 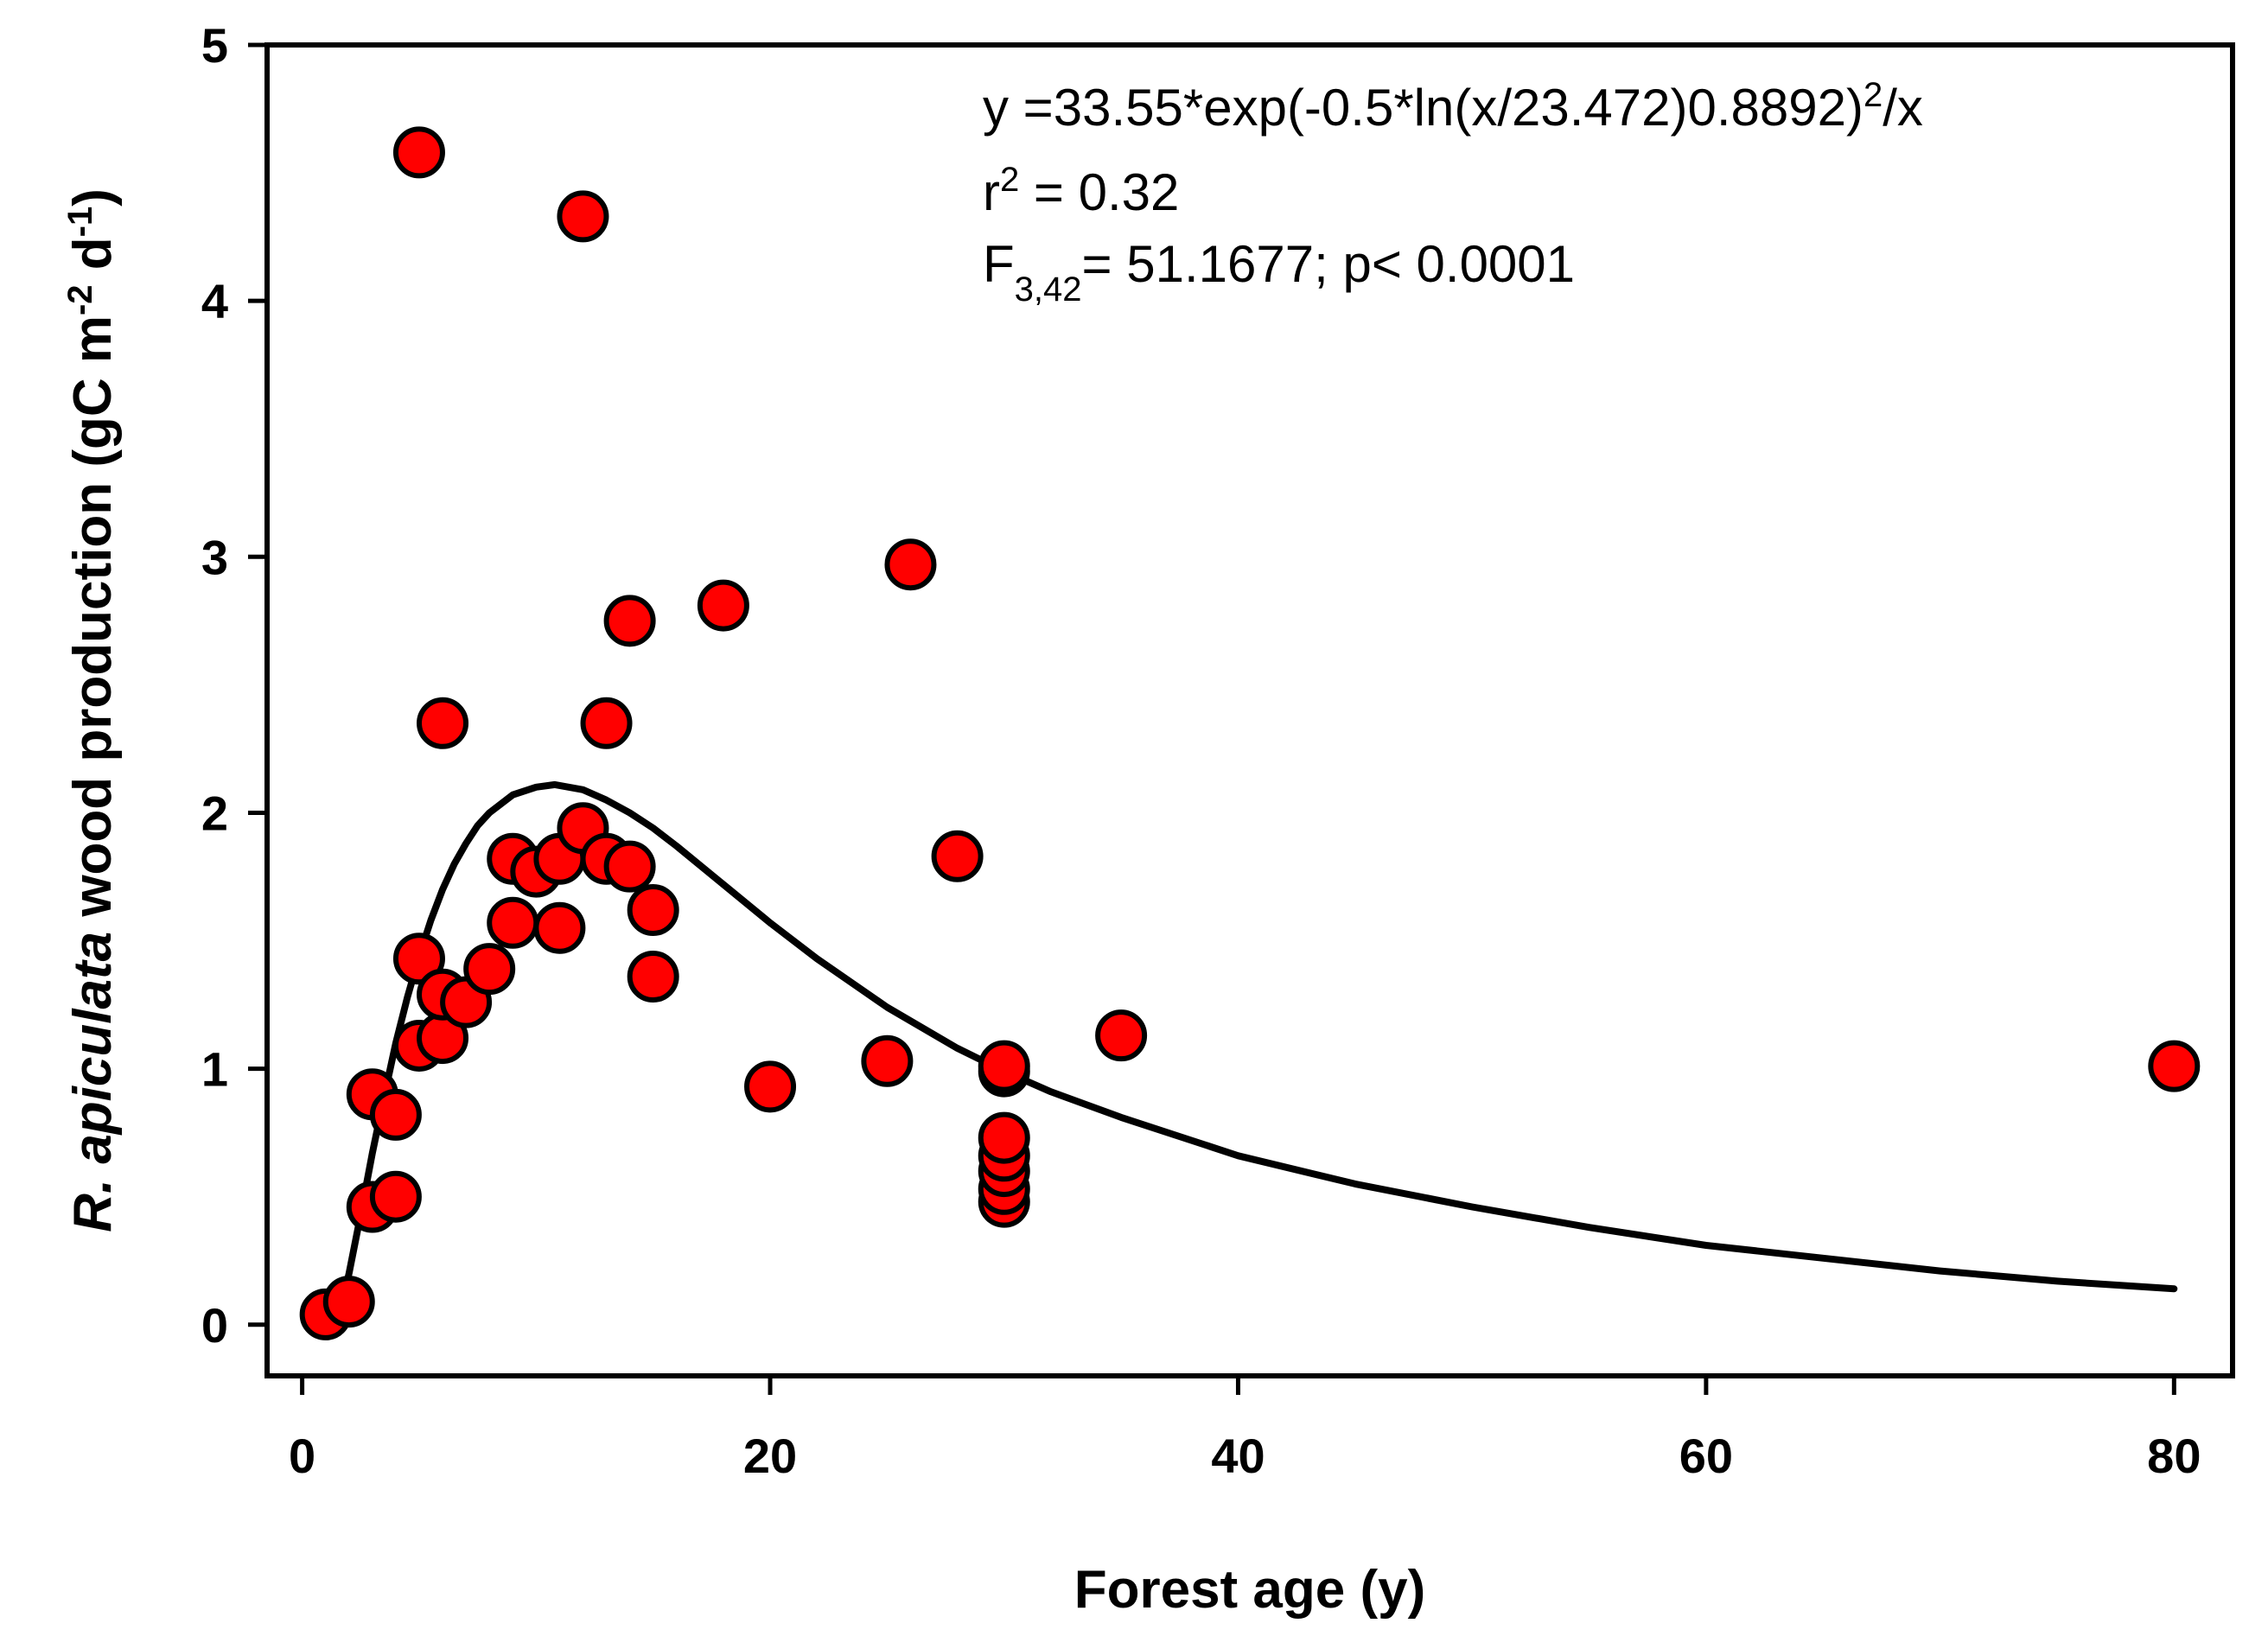 I want to click on y-tick-label: 0, so click(x=214, y=1325).